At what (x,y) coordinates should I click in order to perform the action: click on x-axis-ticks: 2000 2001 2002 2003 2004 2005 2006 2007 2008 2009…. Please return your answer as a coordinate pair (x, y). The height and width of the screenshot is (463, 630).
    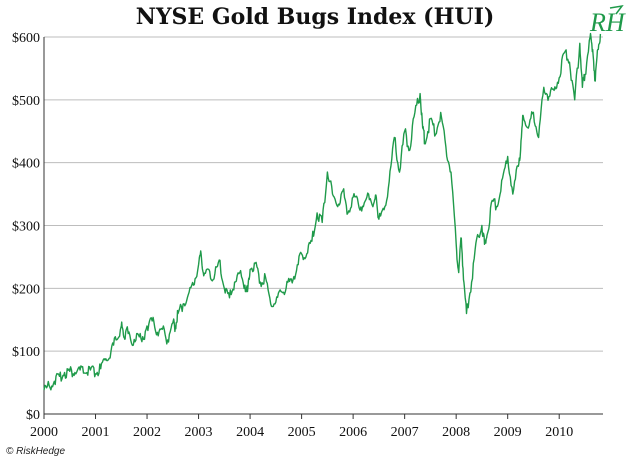
    Looking at the image, I should click on (301, 427).